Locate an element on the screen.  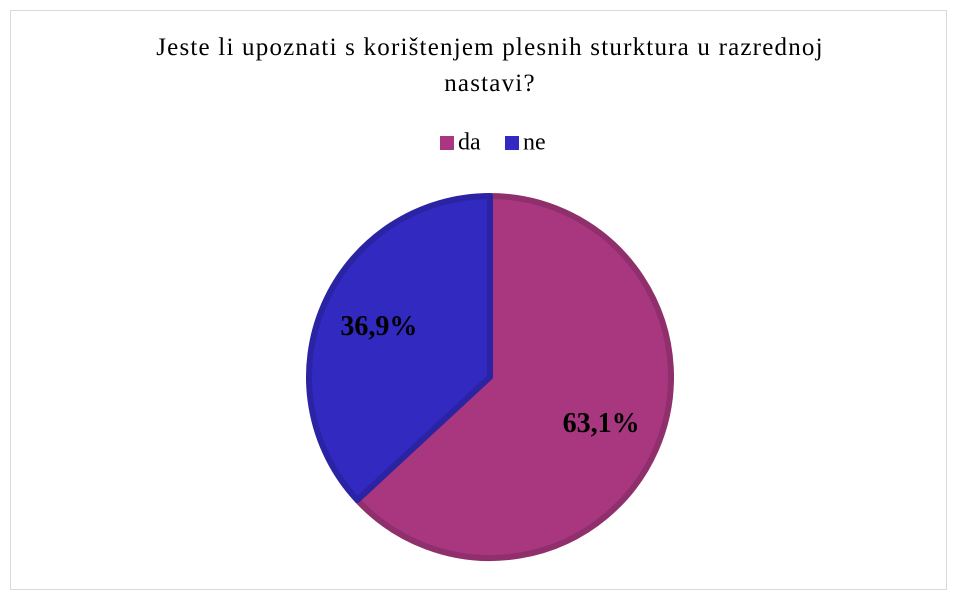
pie-slice is located at coordinates (399, 348).